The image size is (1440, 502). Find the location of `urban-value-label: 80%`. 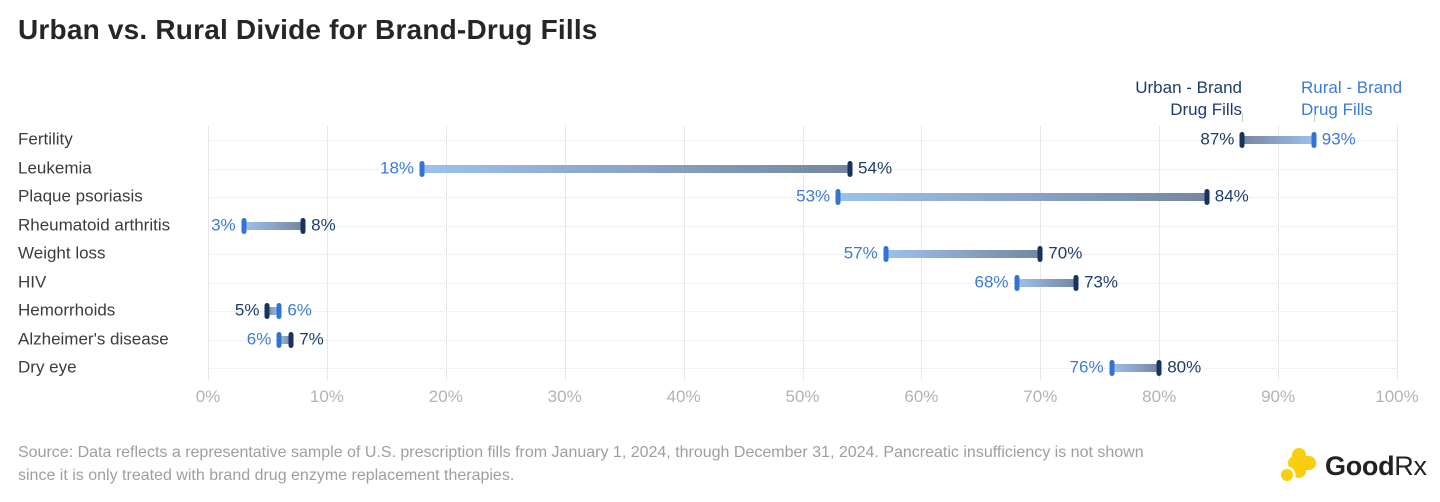

urban-value-label: 80% is located at coordinates (1184, 367).